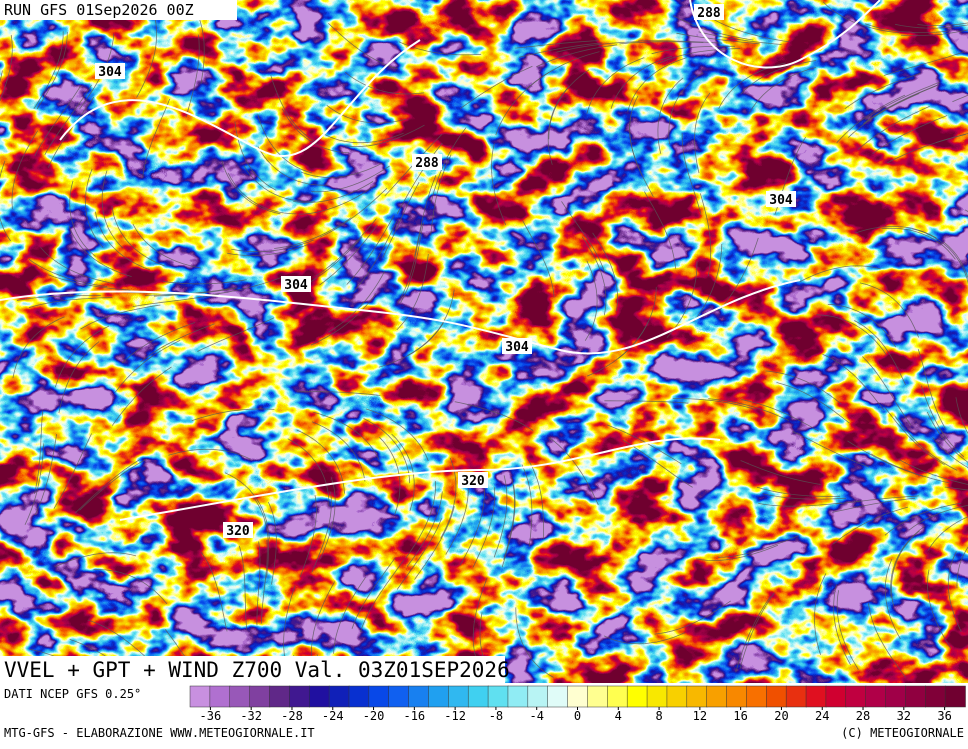 Image resolution: width=968 pixels, height=749 pixels. What do you see at coordinates (863, 716) in the screenshot?
I see `colorbar-tick-label: 28` at bounding box center [863, 716].